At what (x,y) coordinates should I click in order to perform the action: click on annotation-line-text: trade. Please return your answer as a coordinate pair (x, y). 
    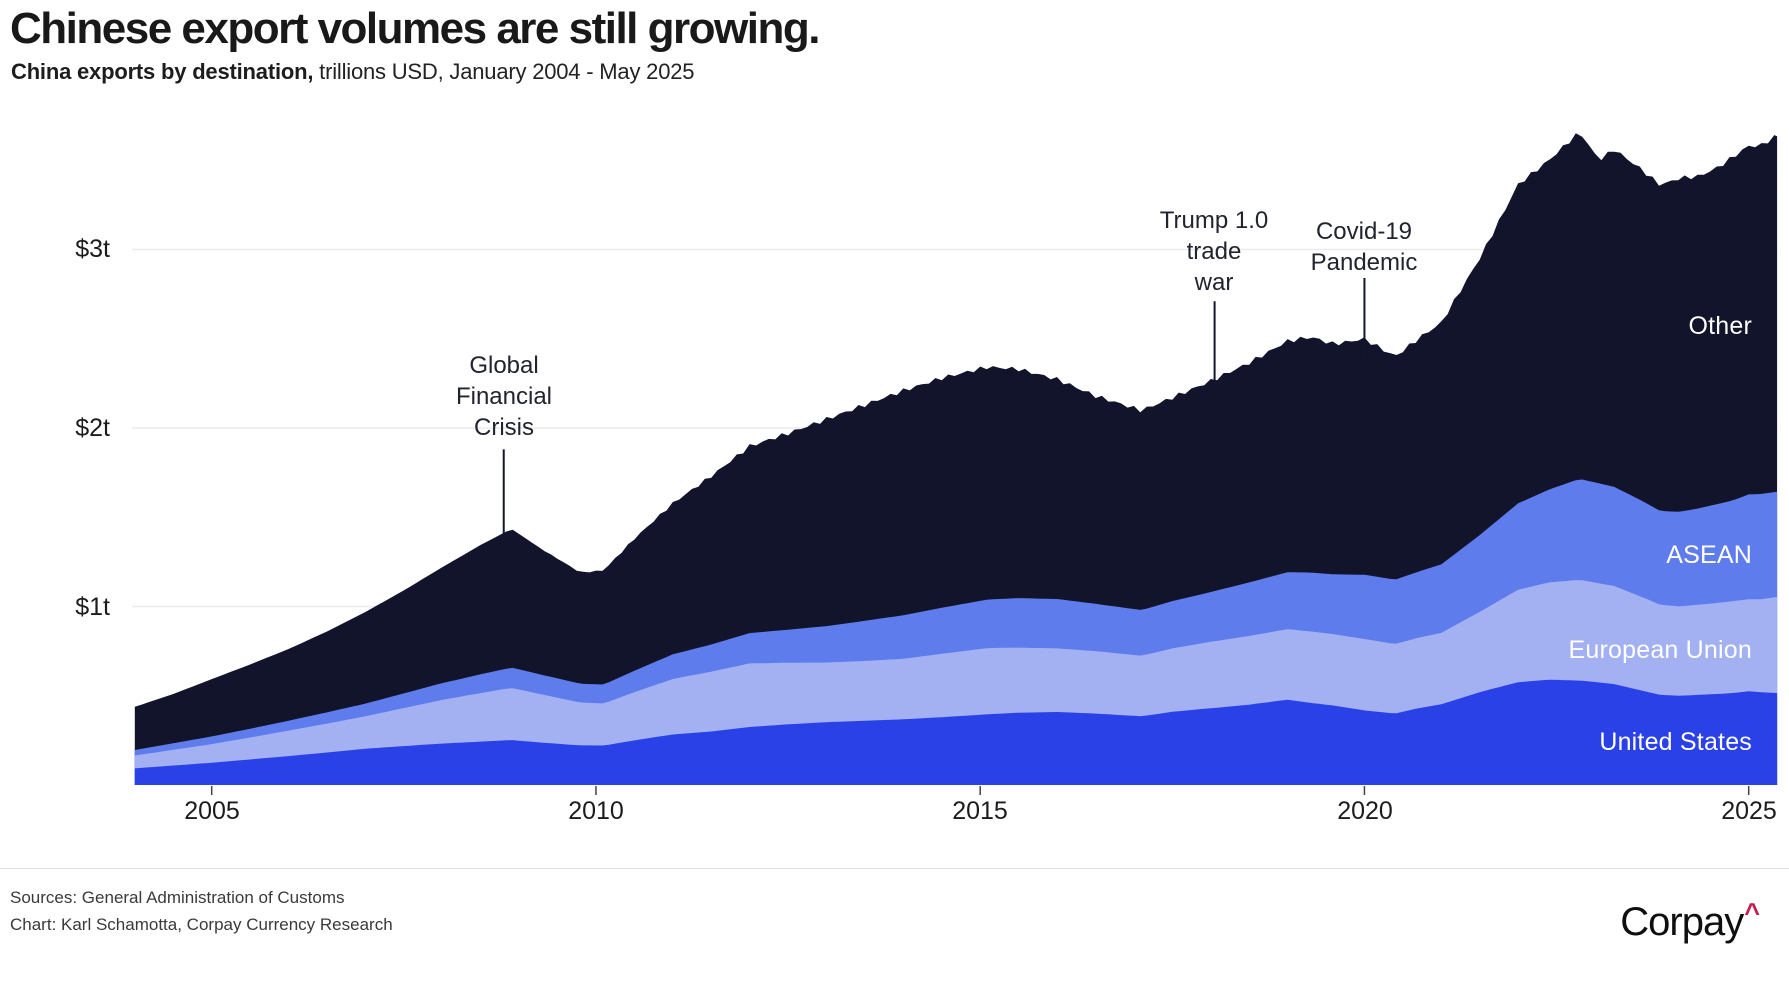
    Looking at the image, I should click on (1214, 251).